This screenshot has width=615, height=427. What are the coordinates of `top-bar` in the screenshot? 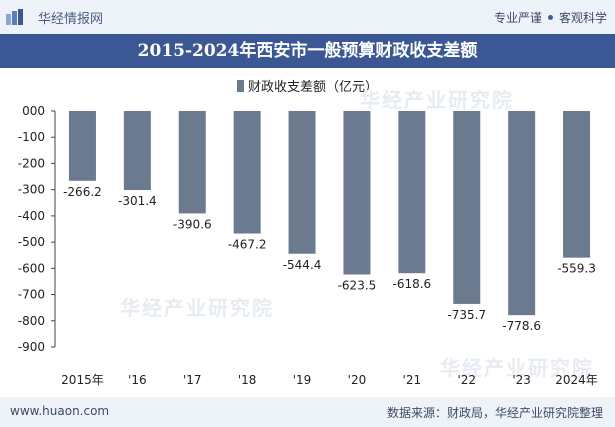 It's located at (307, 17).